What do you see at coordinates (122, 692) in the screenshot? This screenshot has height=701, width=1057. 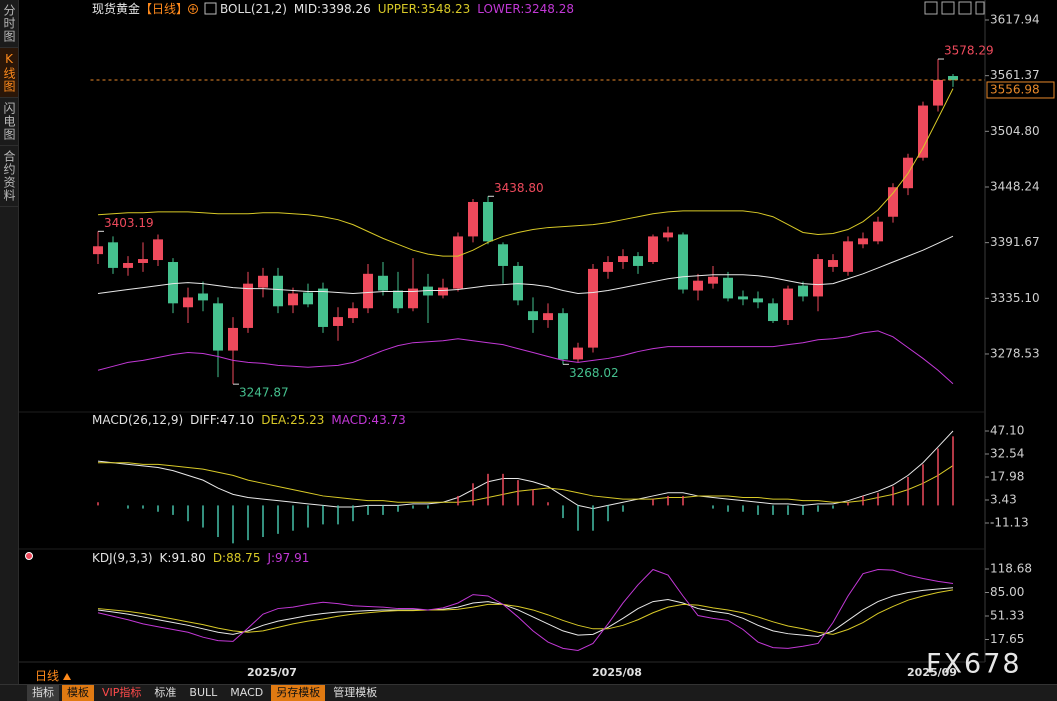 I see `toolbar-tab: VIP指标` at bounding box center [122, 692].